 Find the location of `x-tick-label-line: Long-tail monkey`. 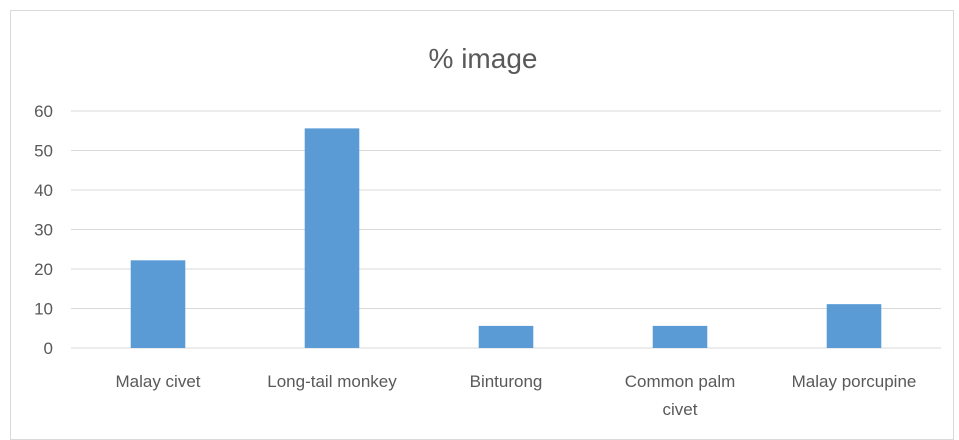

x-tick-label-line: Long-tail monkey is located at coordinates (332, 381).